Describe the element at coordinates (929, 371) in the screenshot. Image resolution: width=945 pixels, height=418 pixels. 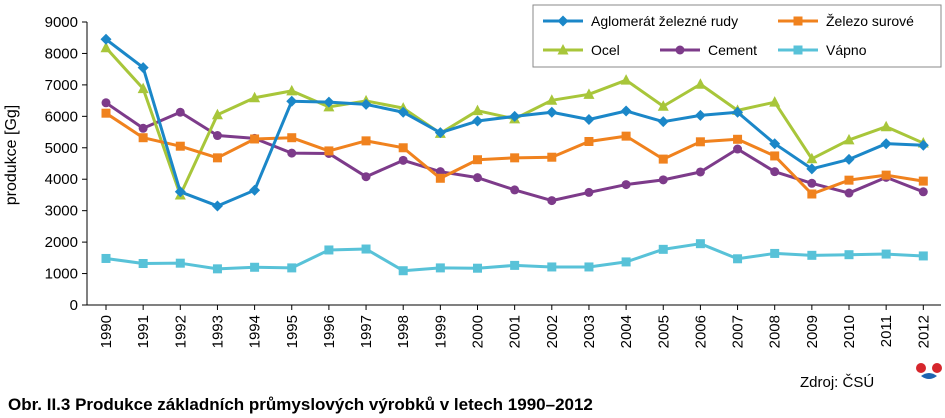
I see `chmu-logo` at that location.